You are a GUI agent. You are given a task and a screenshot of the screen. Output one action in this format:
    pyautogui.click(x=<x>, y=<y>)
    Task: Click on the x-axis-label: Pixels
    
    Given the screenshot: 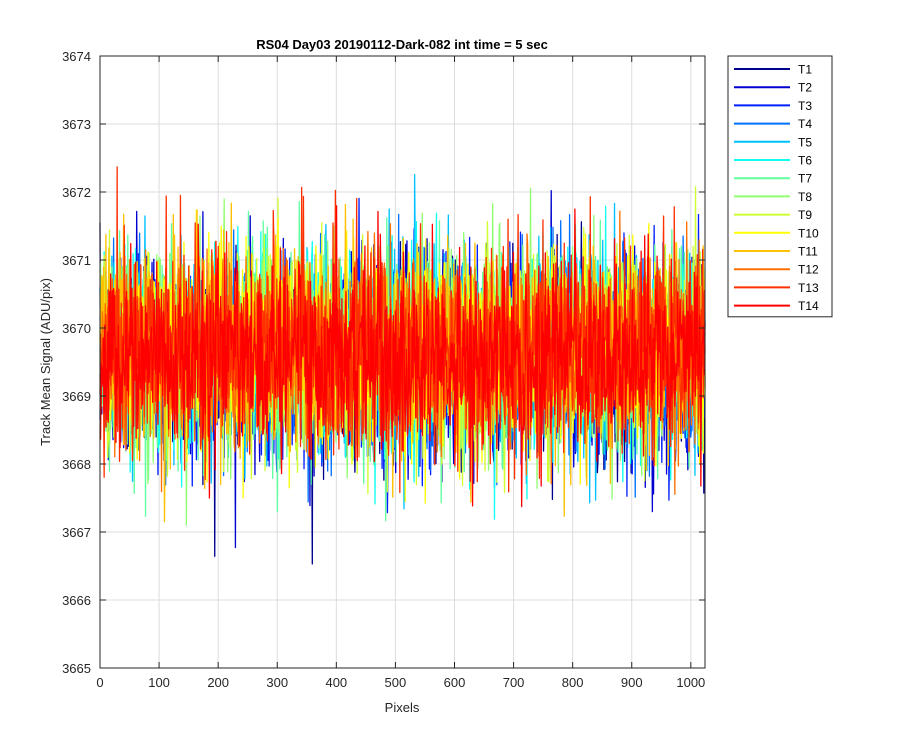 What is the action you would take?
    pyautogui.click(x=402, y=707)
    